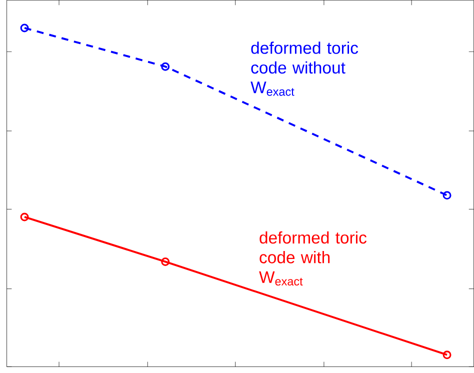 Image resolution: width=474 pixels, height=373 pixels. Describe the element at coordinates (304, 68) in the screenshot. I see `series-label: deformed toric code without W$_{exact}$` at that location.